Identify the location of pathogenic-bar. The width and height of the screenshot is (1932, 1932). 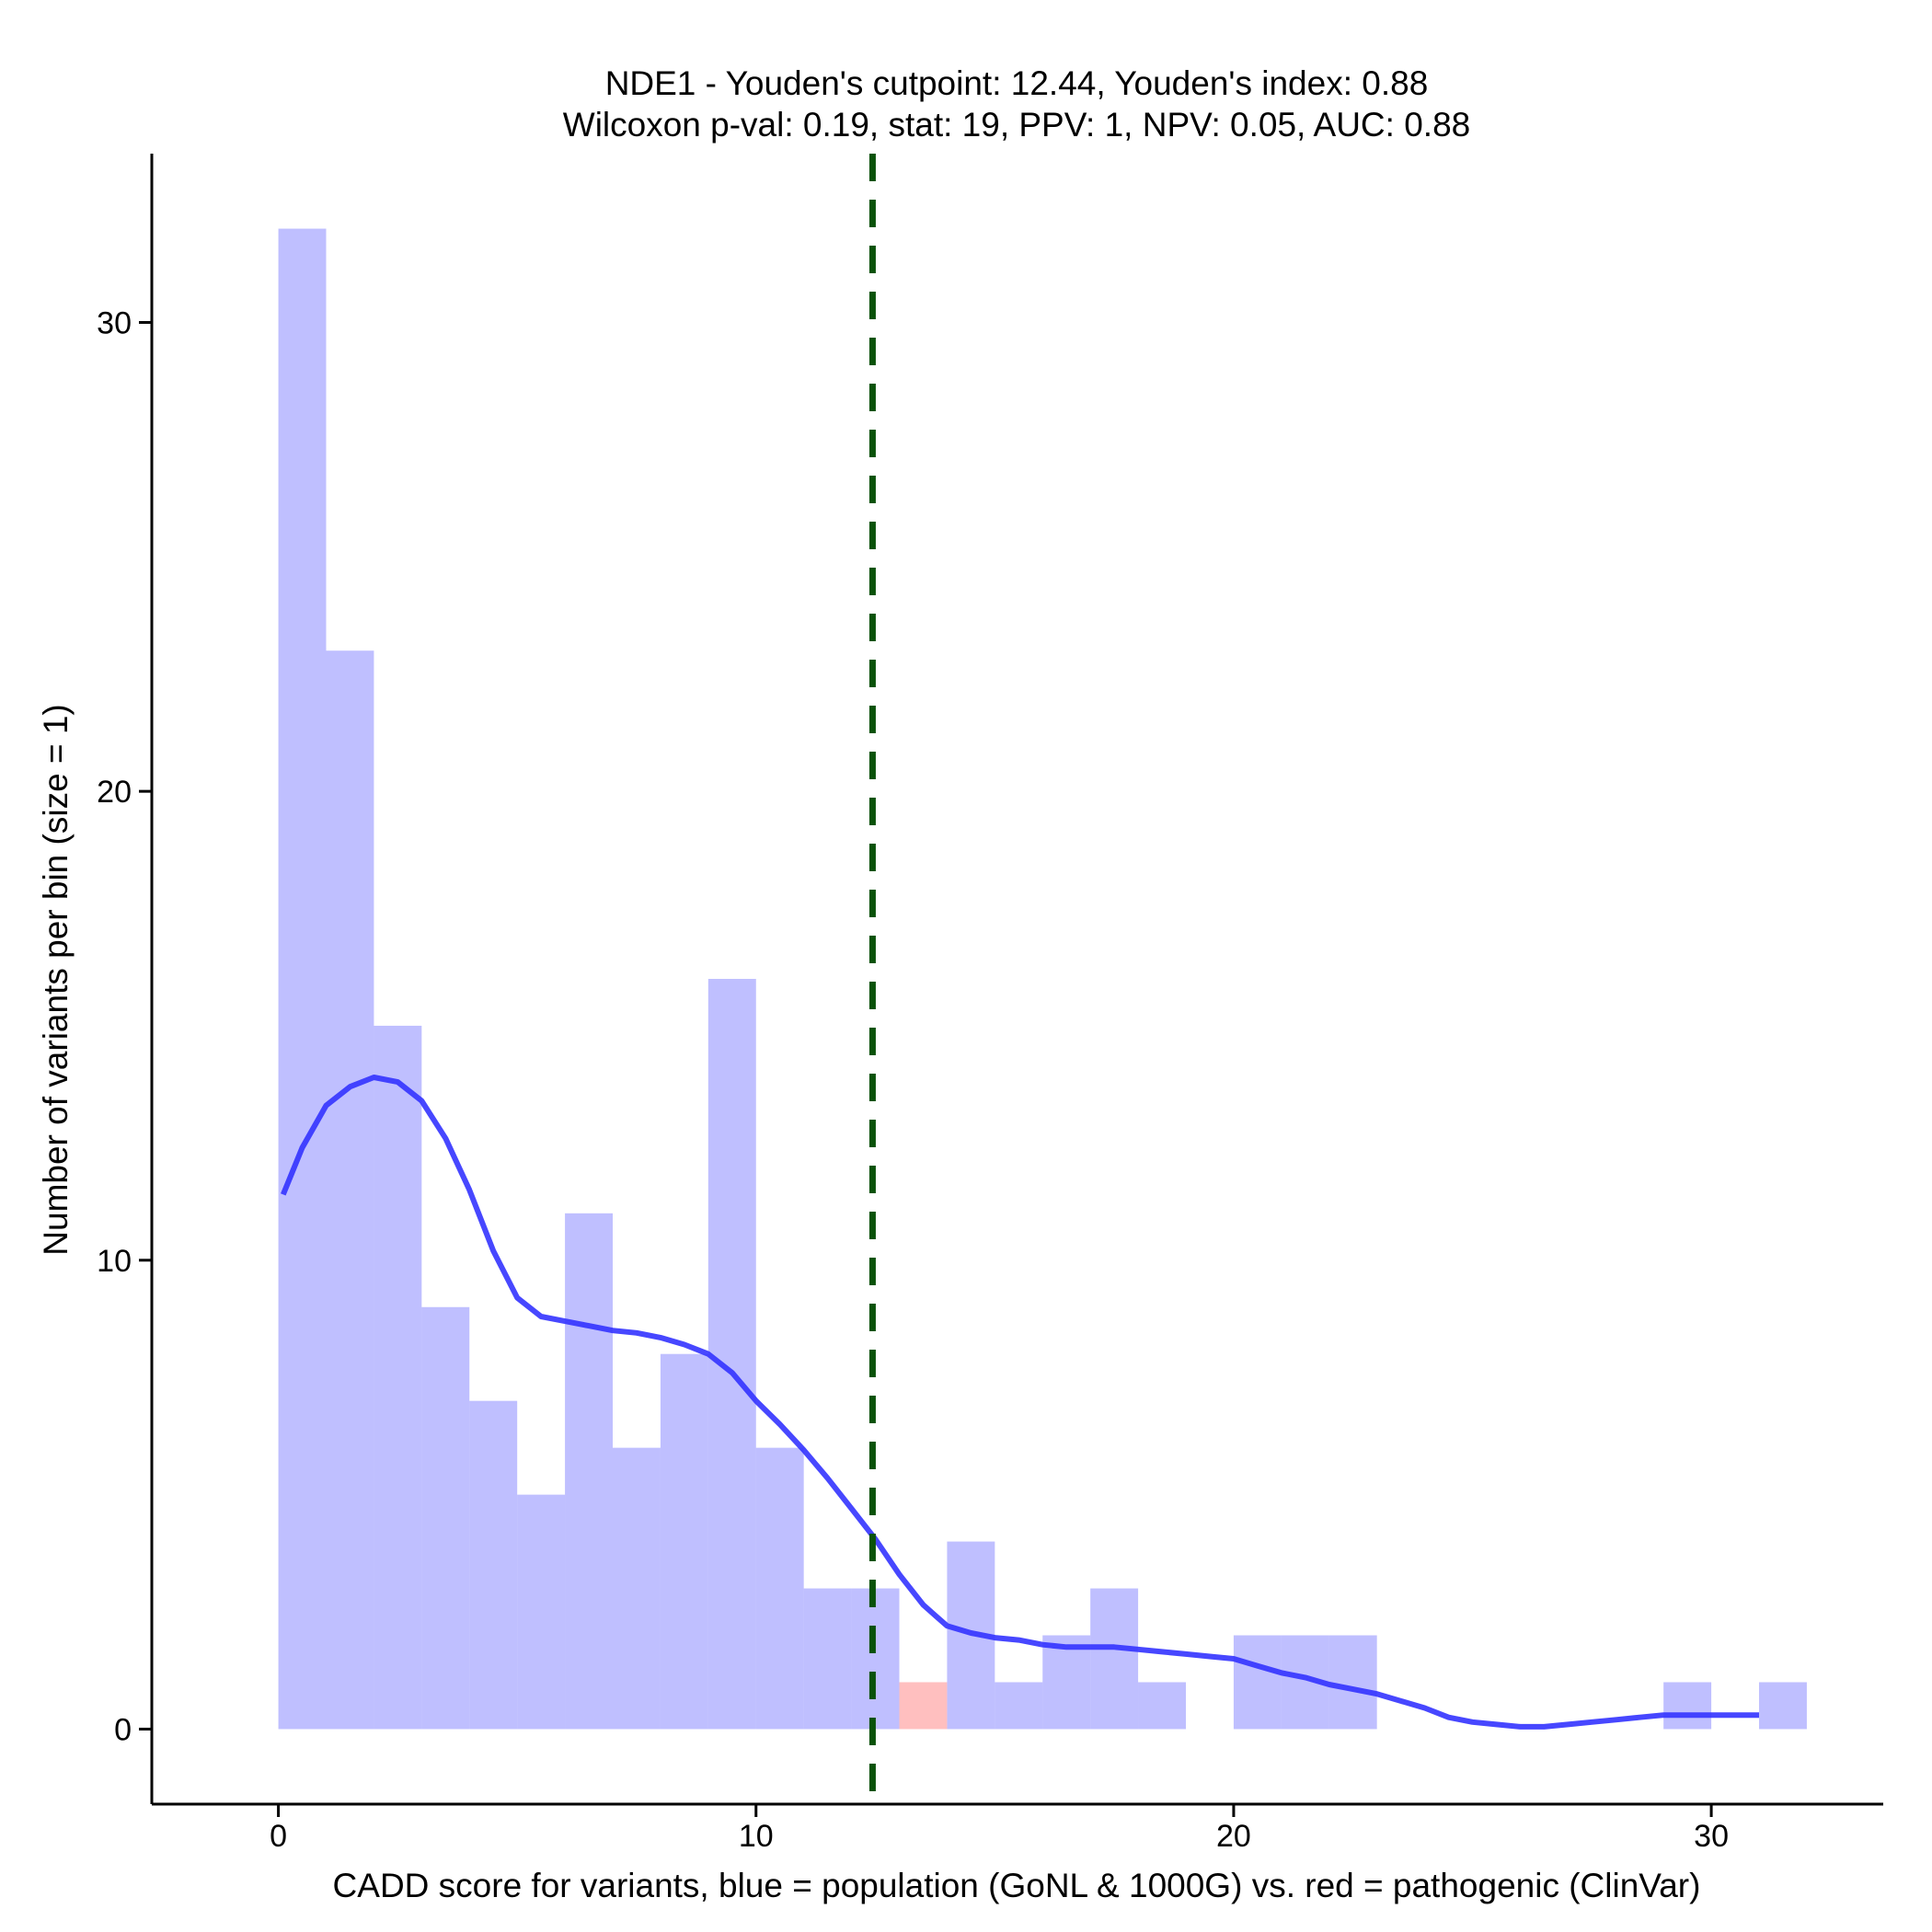
(923, 1706).